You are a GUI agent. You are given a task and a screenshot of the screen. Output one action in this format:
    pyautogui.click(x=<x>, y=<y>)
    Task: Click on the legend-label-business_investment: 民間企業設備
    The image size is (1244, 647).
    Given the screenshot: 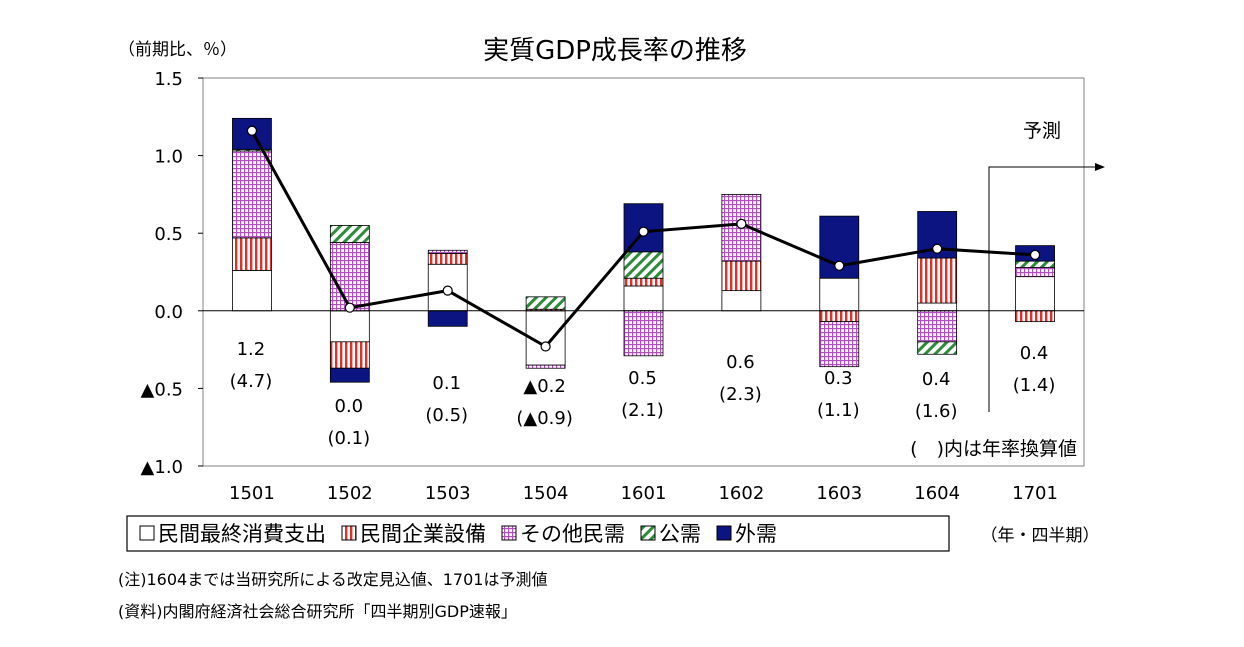 What is the action you would take?
    pyautogui.click(x=423, y=534)
    